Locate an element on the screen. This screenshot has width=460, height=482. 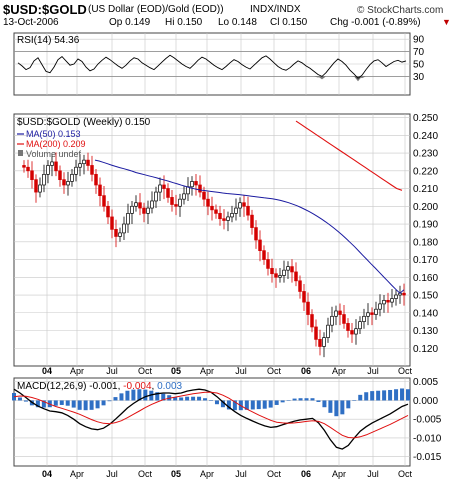
quote-close: Cl 0.150 is located at coordinates (289, 22).